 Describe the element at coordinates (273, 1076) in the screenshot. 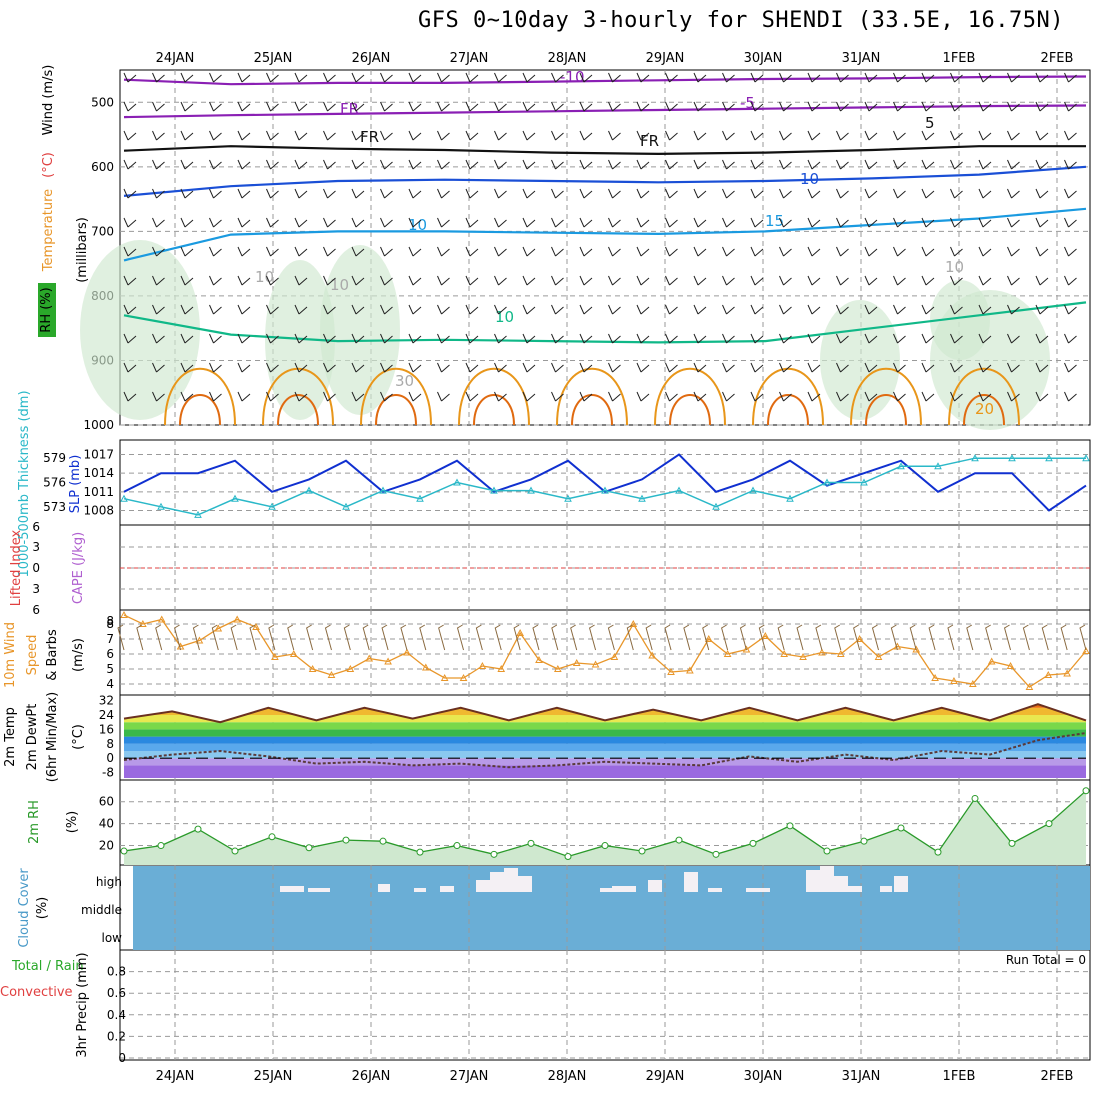

I see `date-label-bottom: 25JAN` at that location.